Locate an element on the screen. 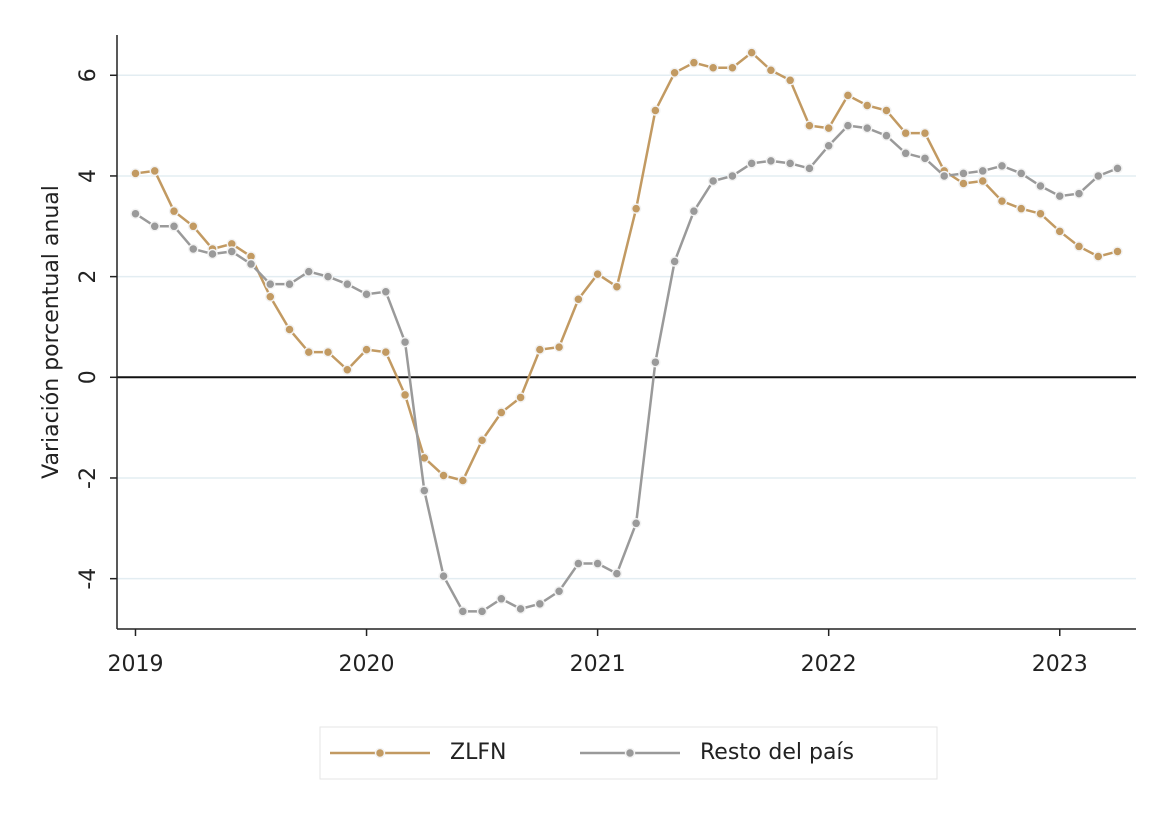  y-axis-label: Variación porcentual anual is located at coordinates (51, 332).